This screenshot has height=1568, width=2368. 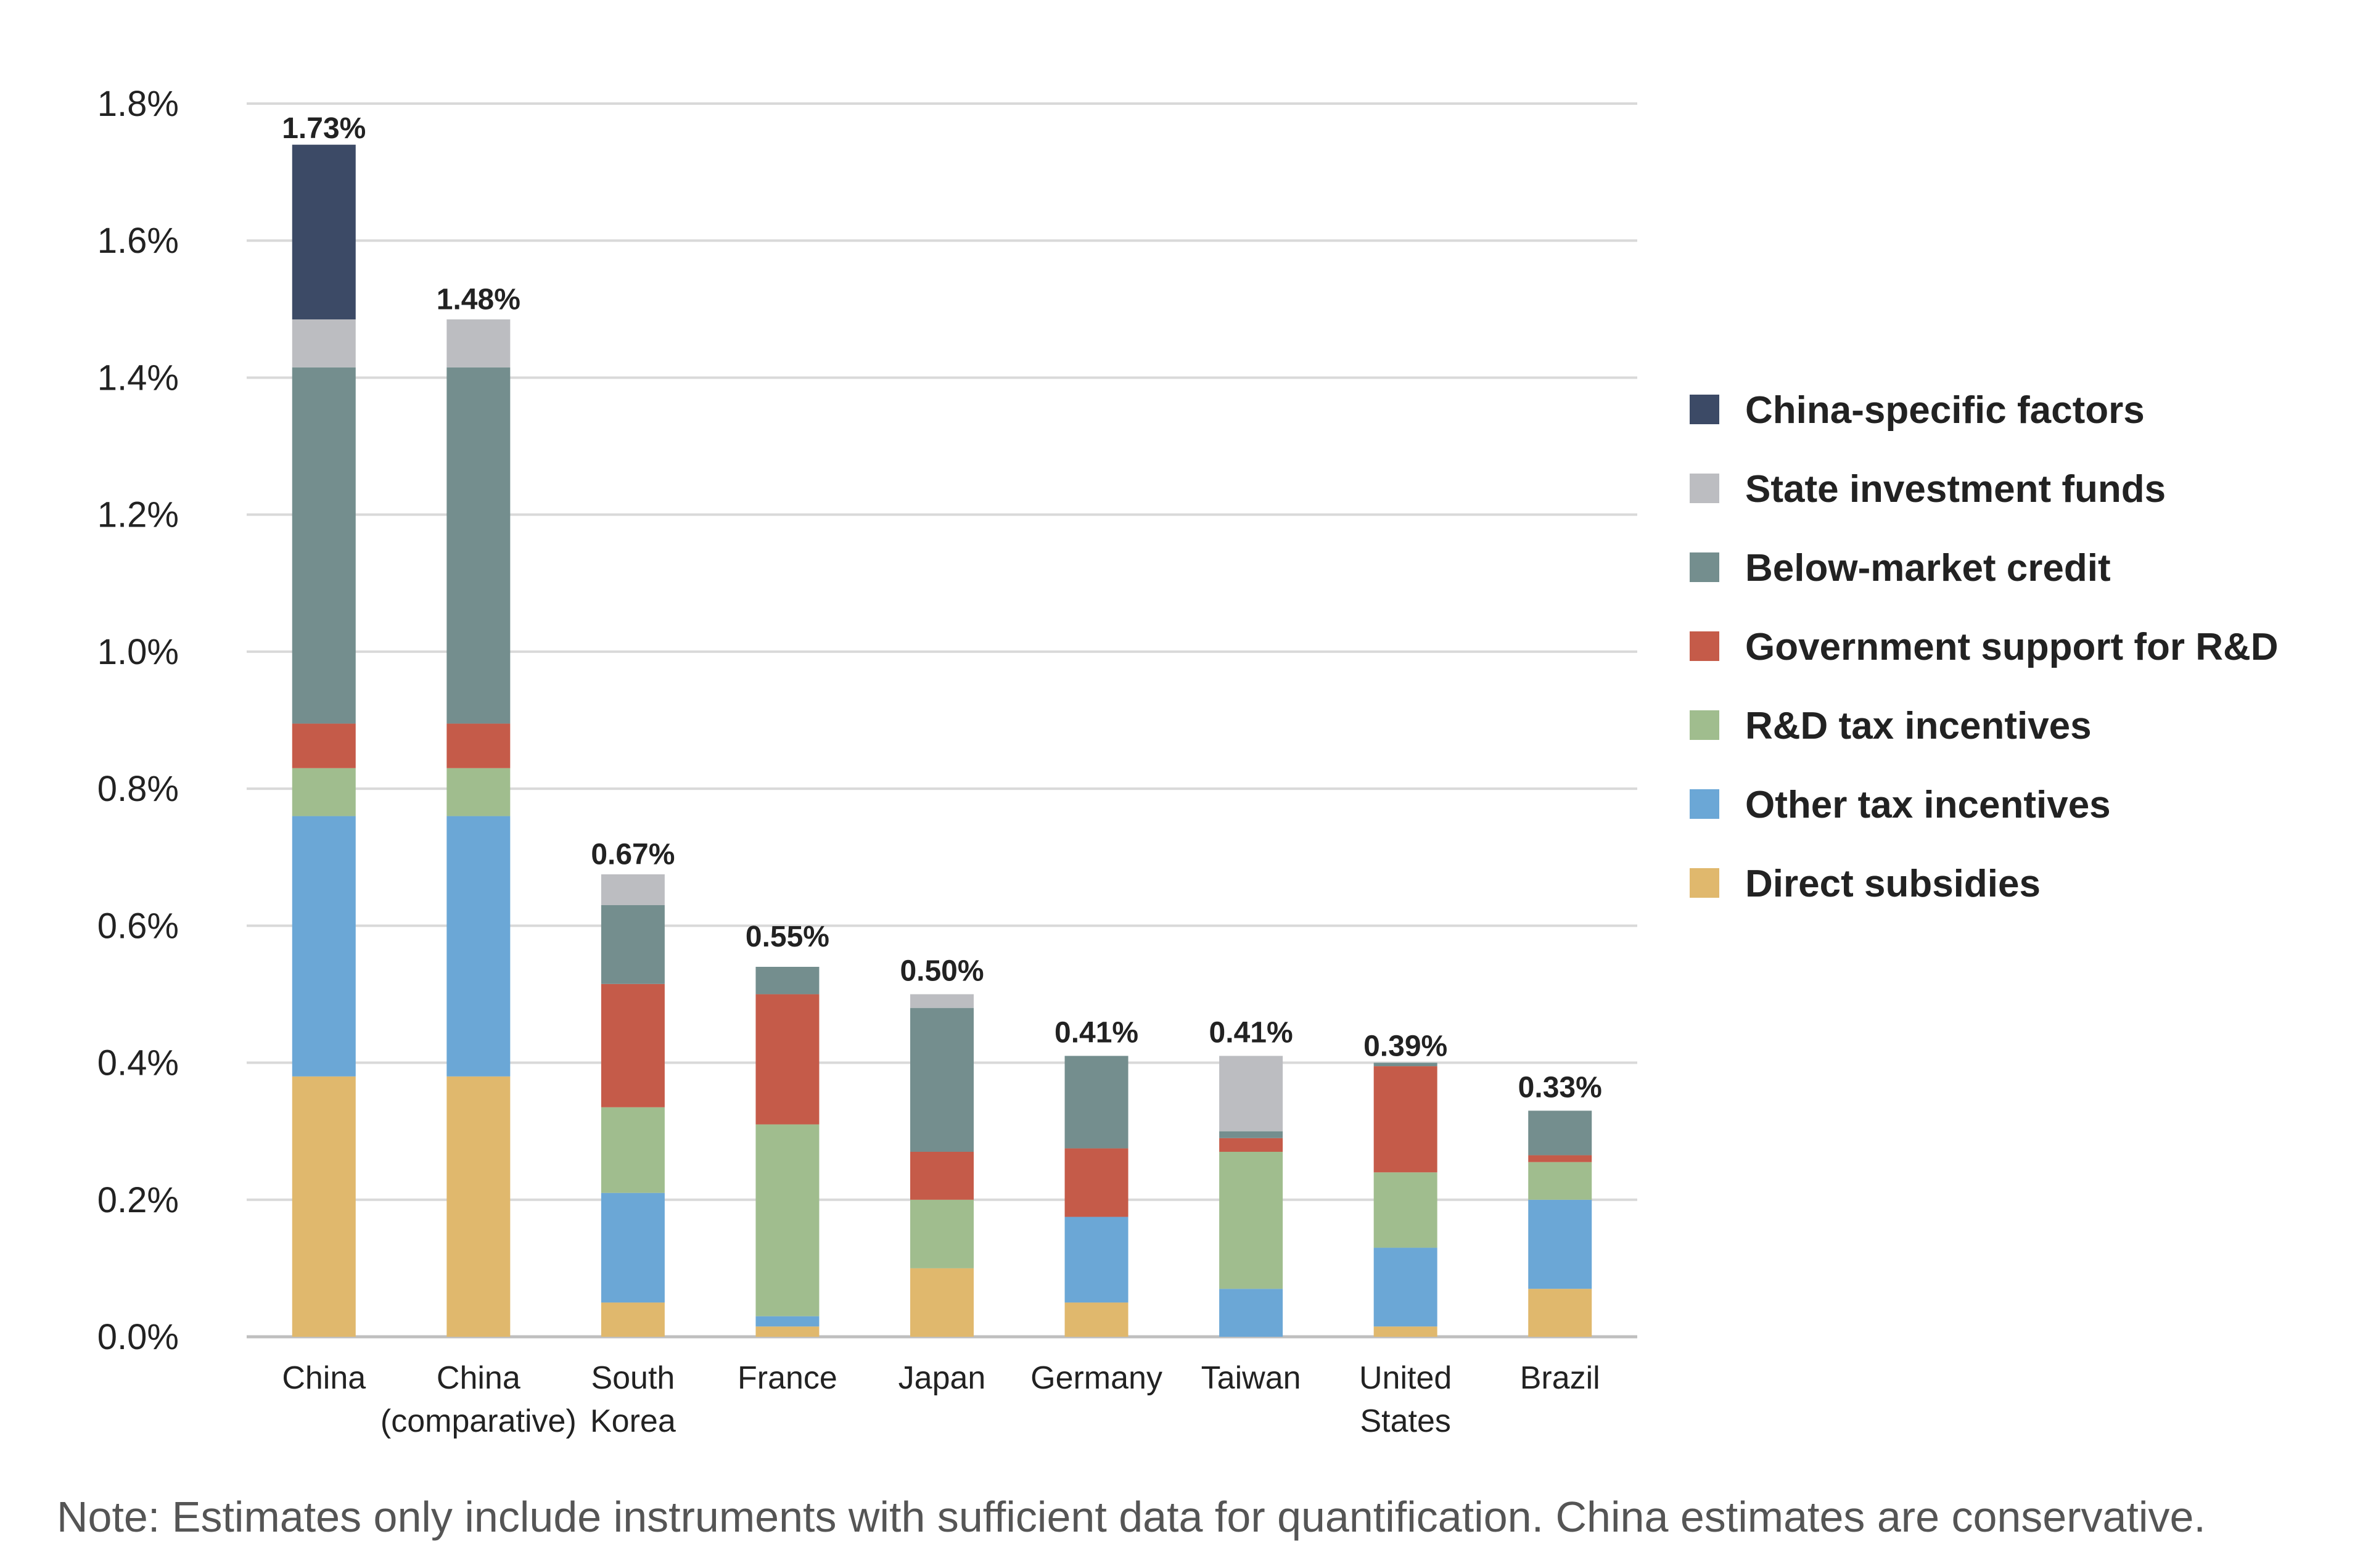 I want to click on legend-label: China-specific factors, so click(x=1945, y=410).